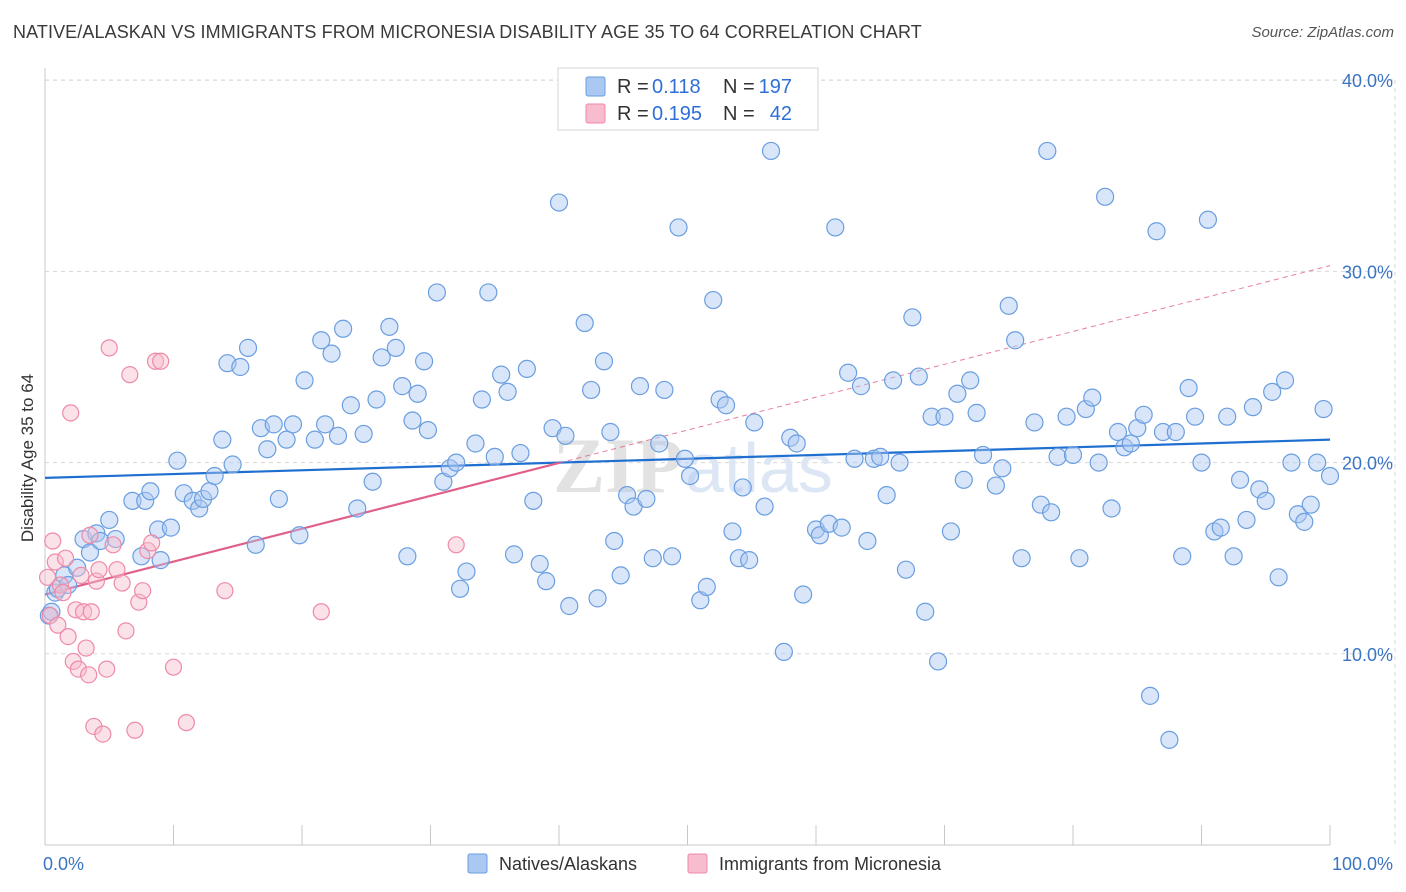 This screenshot has height=892, width=1406. Describe the element at coordinates (1367, 81) in the screenshot. I see `y-tick-label: 40.0%` at that location.